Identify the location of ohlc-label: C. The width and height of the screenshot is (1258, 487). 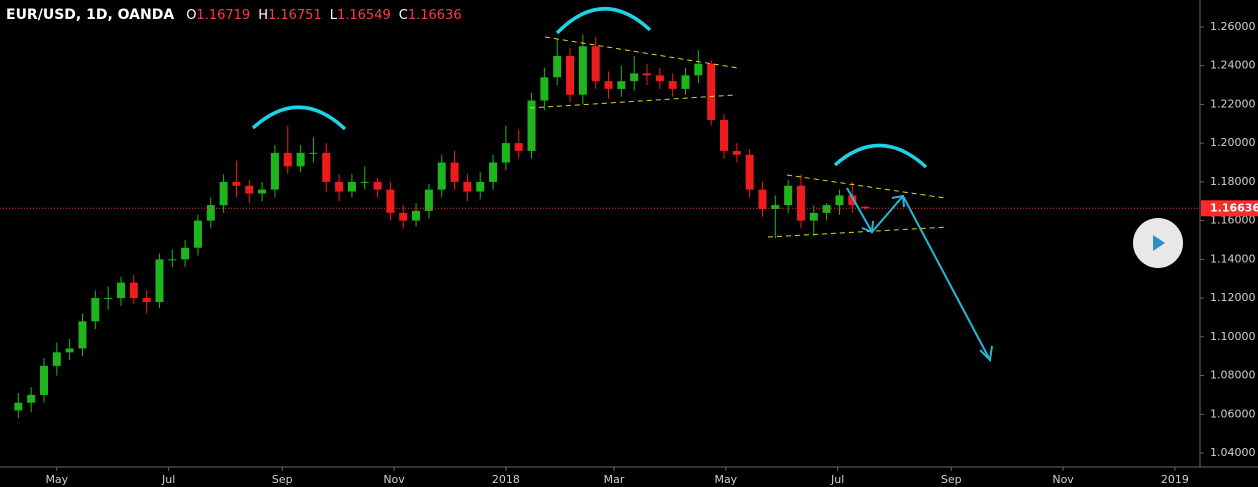
(403, 15).